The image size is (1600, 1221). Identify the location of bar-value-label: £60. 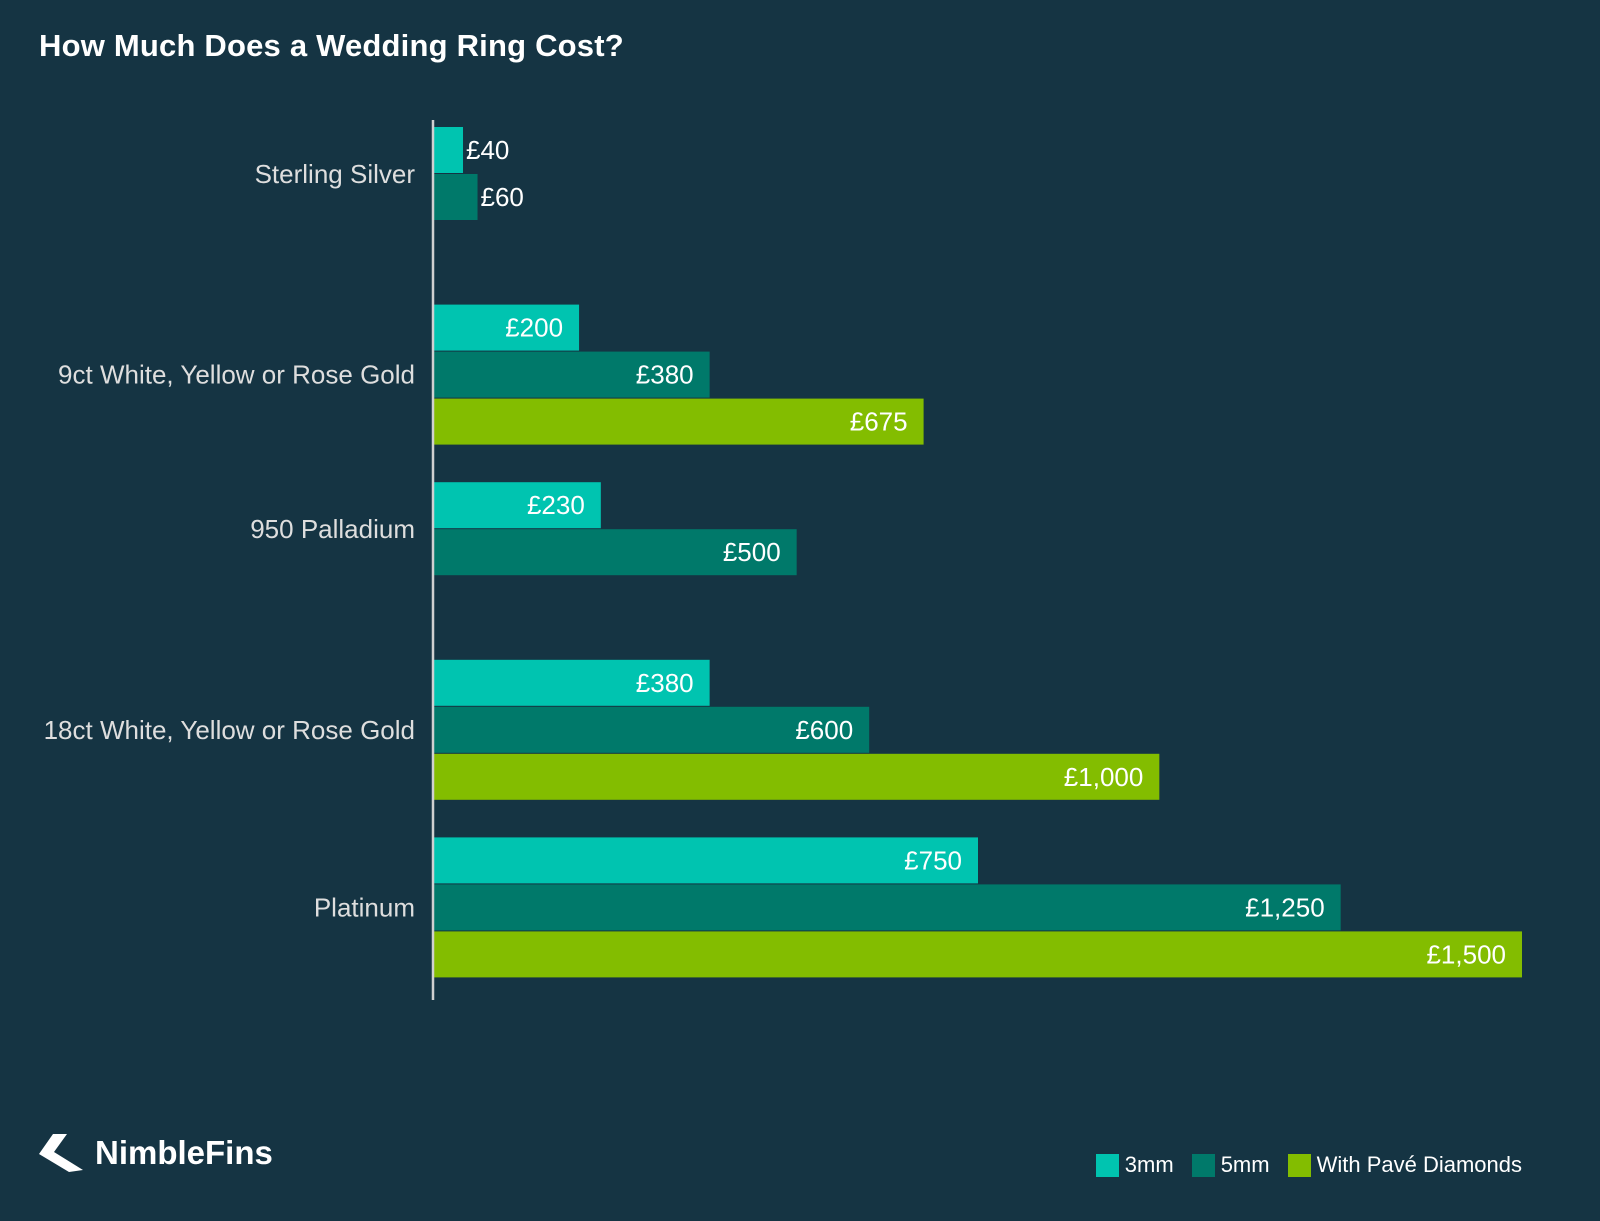
(502, 197).